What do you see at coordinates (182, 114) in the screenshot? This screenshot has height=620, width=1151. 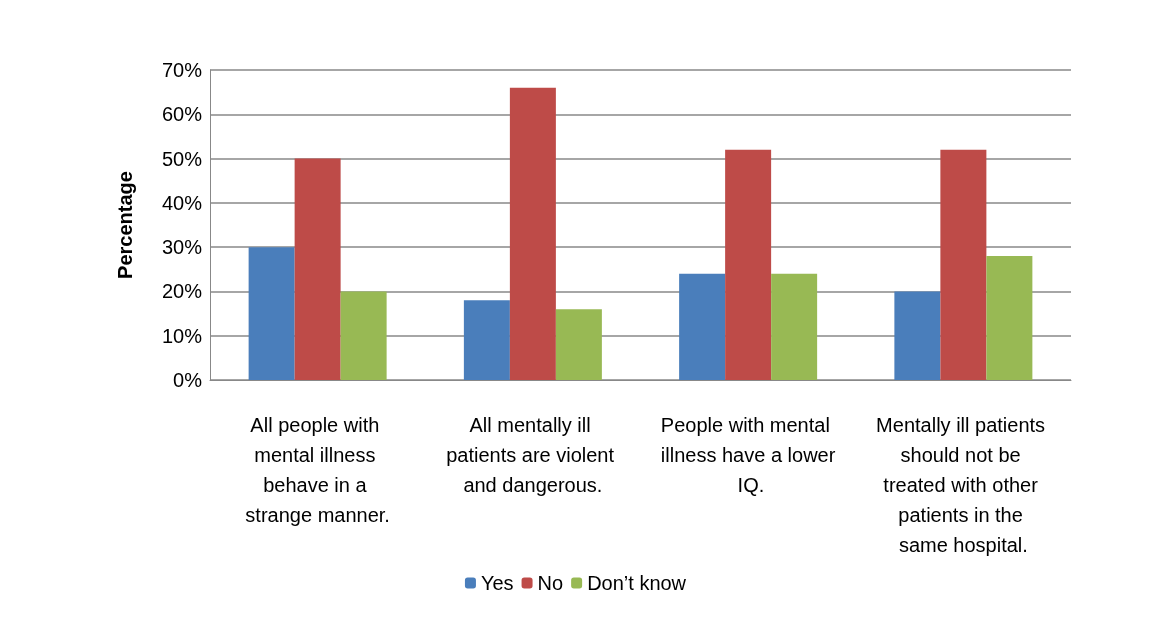 I see `y-tick-label: 60%` at bounding box center [182, 114].